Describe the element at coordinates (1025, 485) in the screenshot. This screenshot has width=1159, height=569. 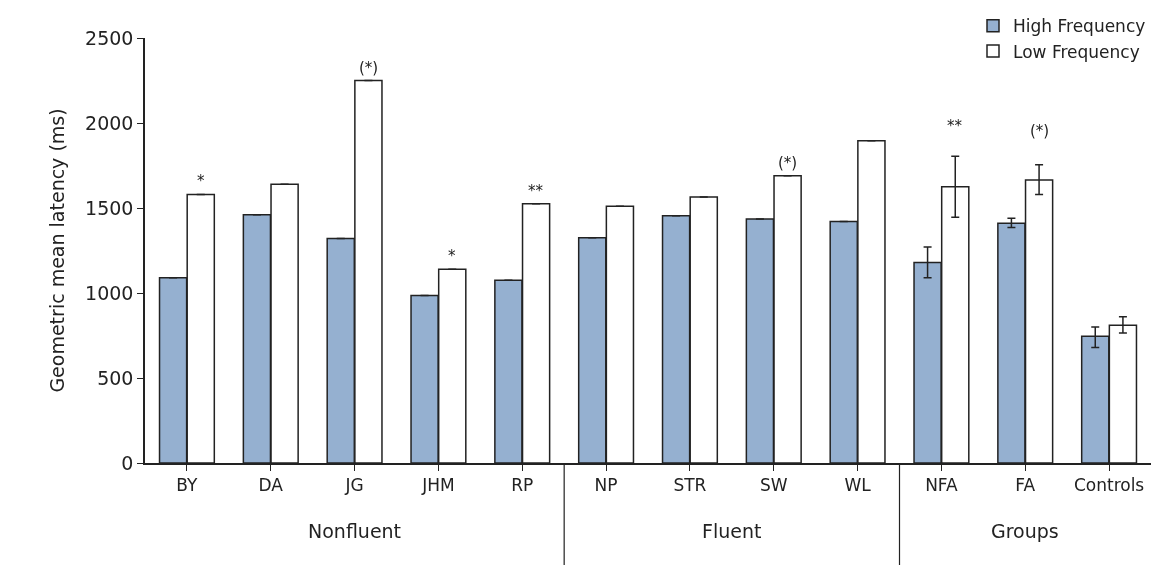
I see `x-tick-label: FA` at that location.